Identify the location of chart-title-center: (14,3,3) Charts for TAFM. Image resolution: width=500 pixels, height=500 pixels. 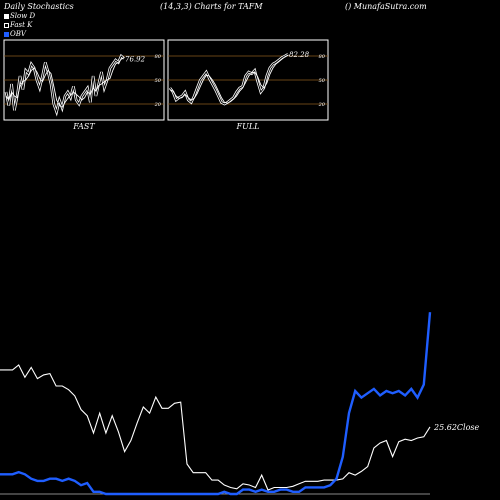
(211, 6).